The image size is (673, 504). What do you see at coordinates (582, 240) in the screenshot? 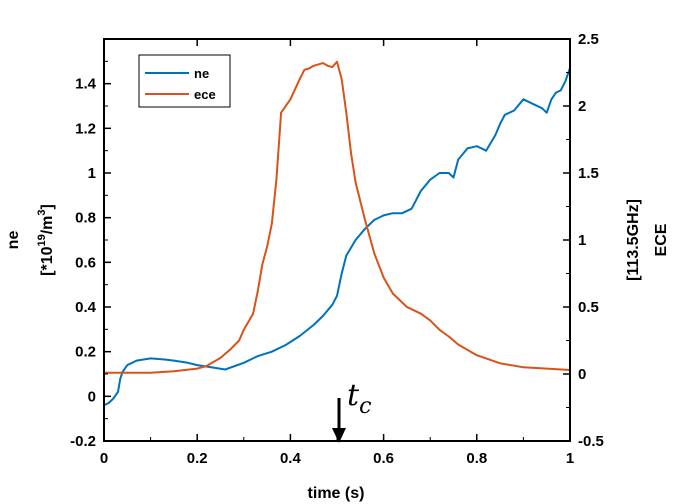
I see `y-right-tick-label: 1` at bounding box center [582, 240].